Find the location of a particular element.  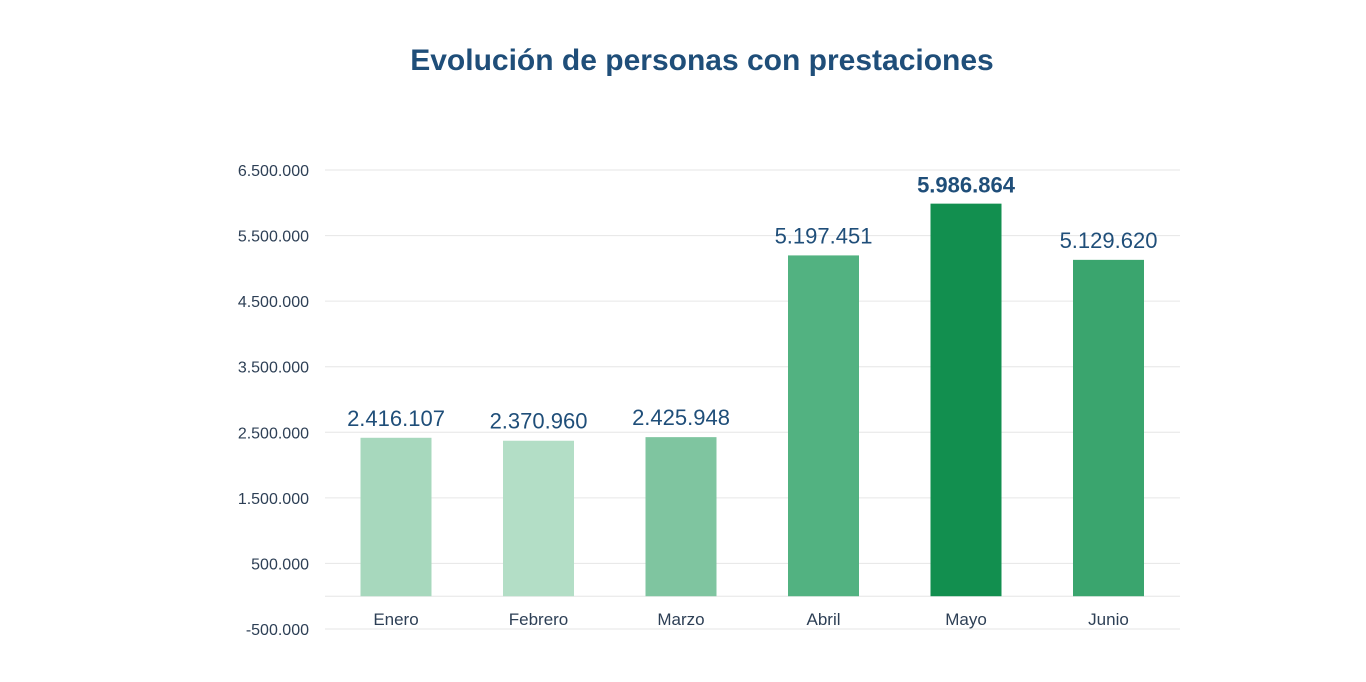

x-tick-label: Mayo is located at coordinates (966, 619).